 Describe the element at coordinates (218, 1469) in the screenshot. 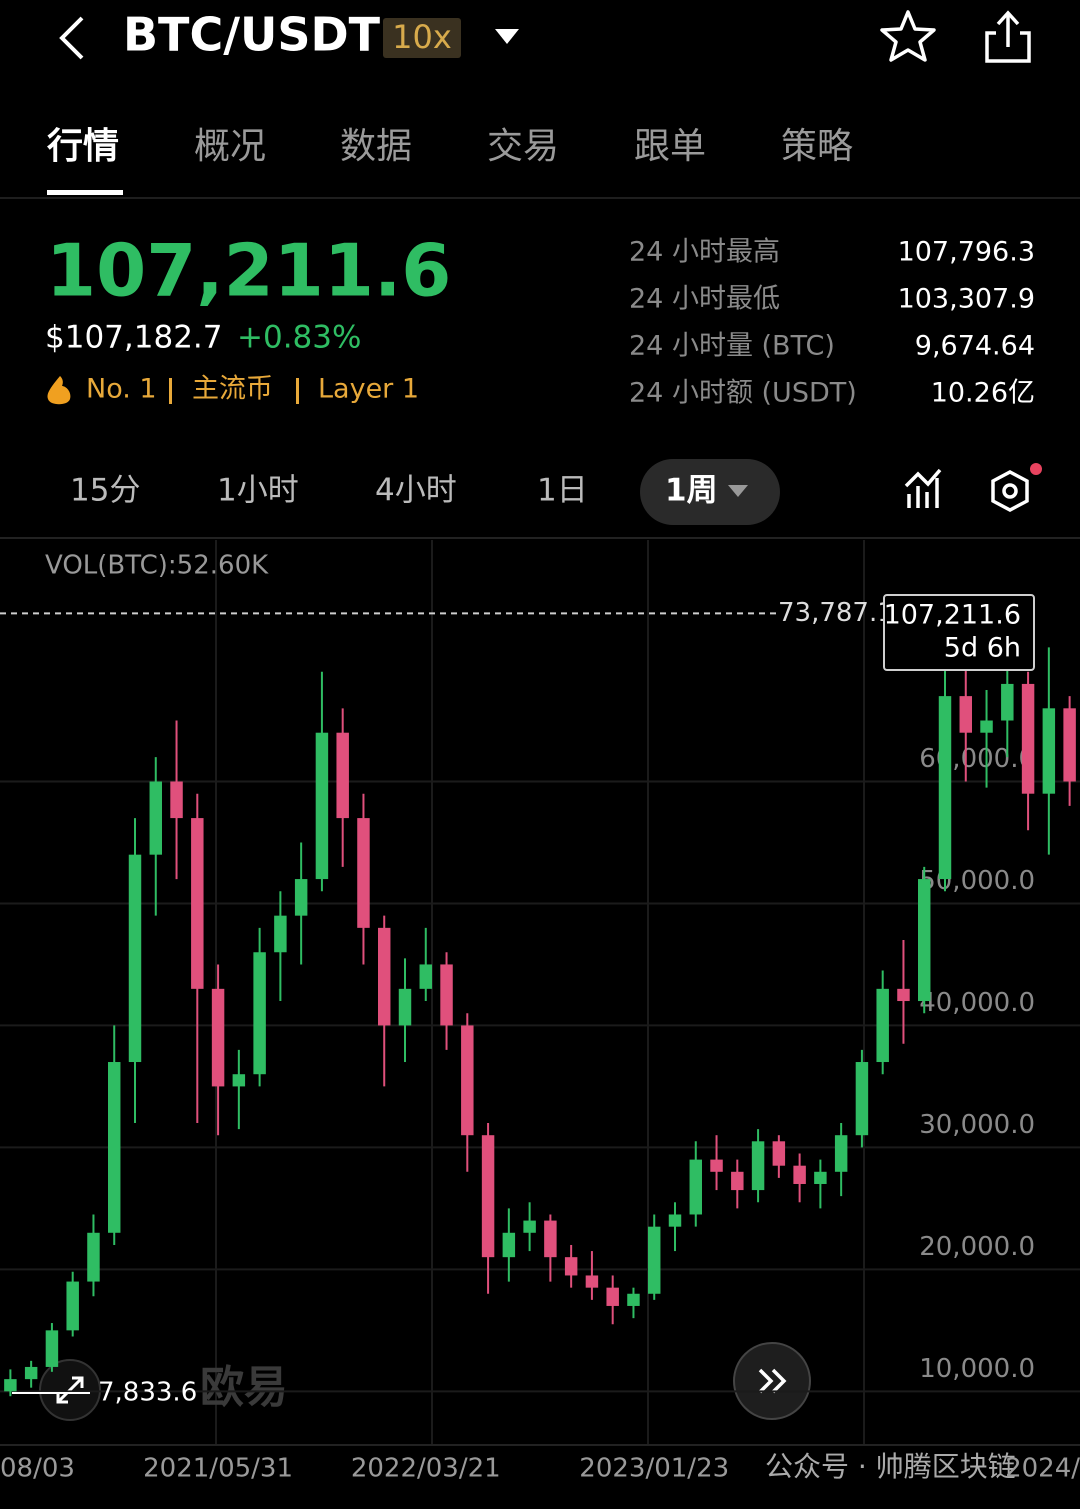

I see `x-tick-label: 2021/05/31` at that location.